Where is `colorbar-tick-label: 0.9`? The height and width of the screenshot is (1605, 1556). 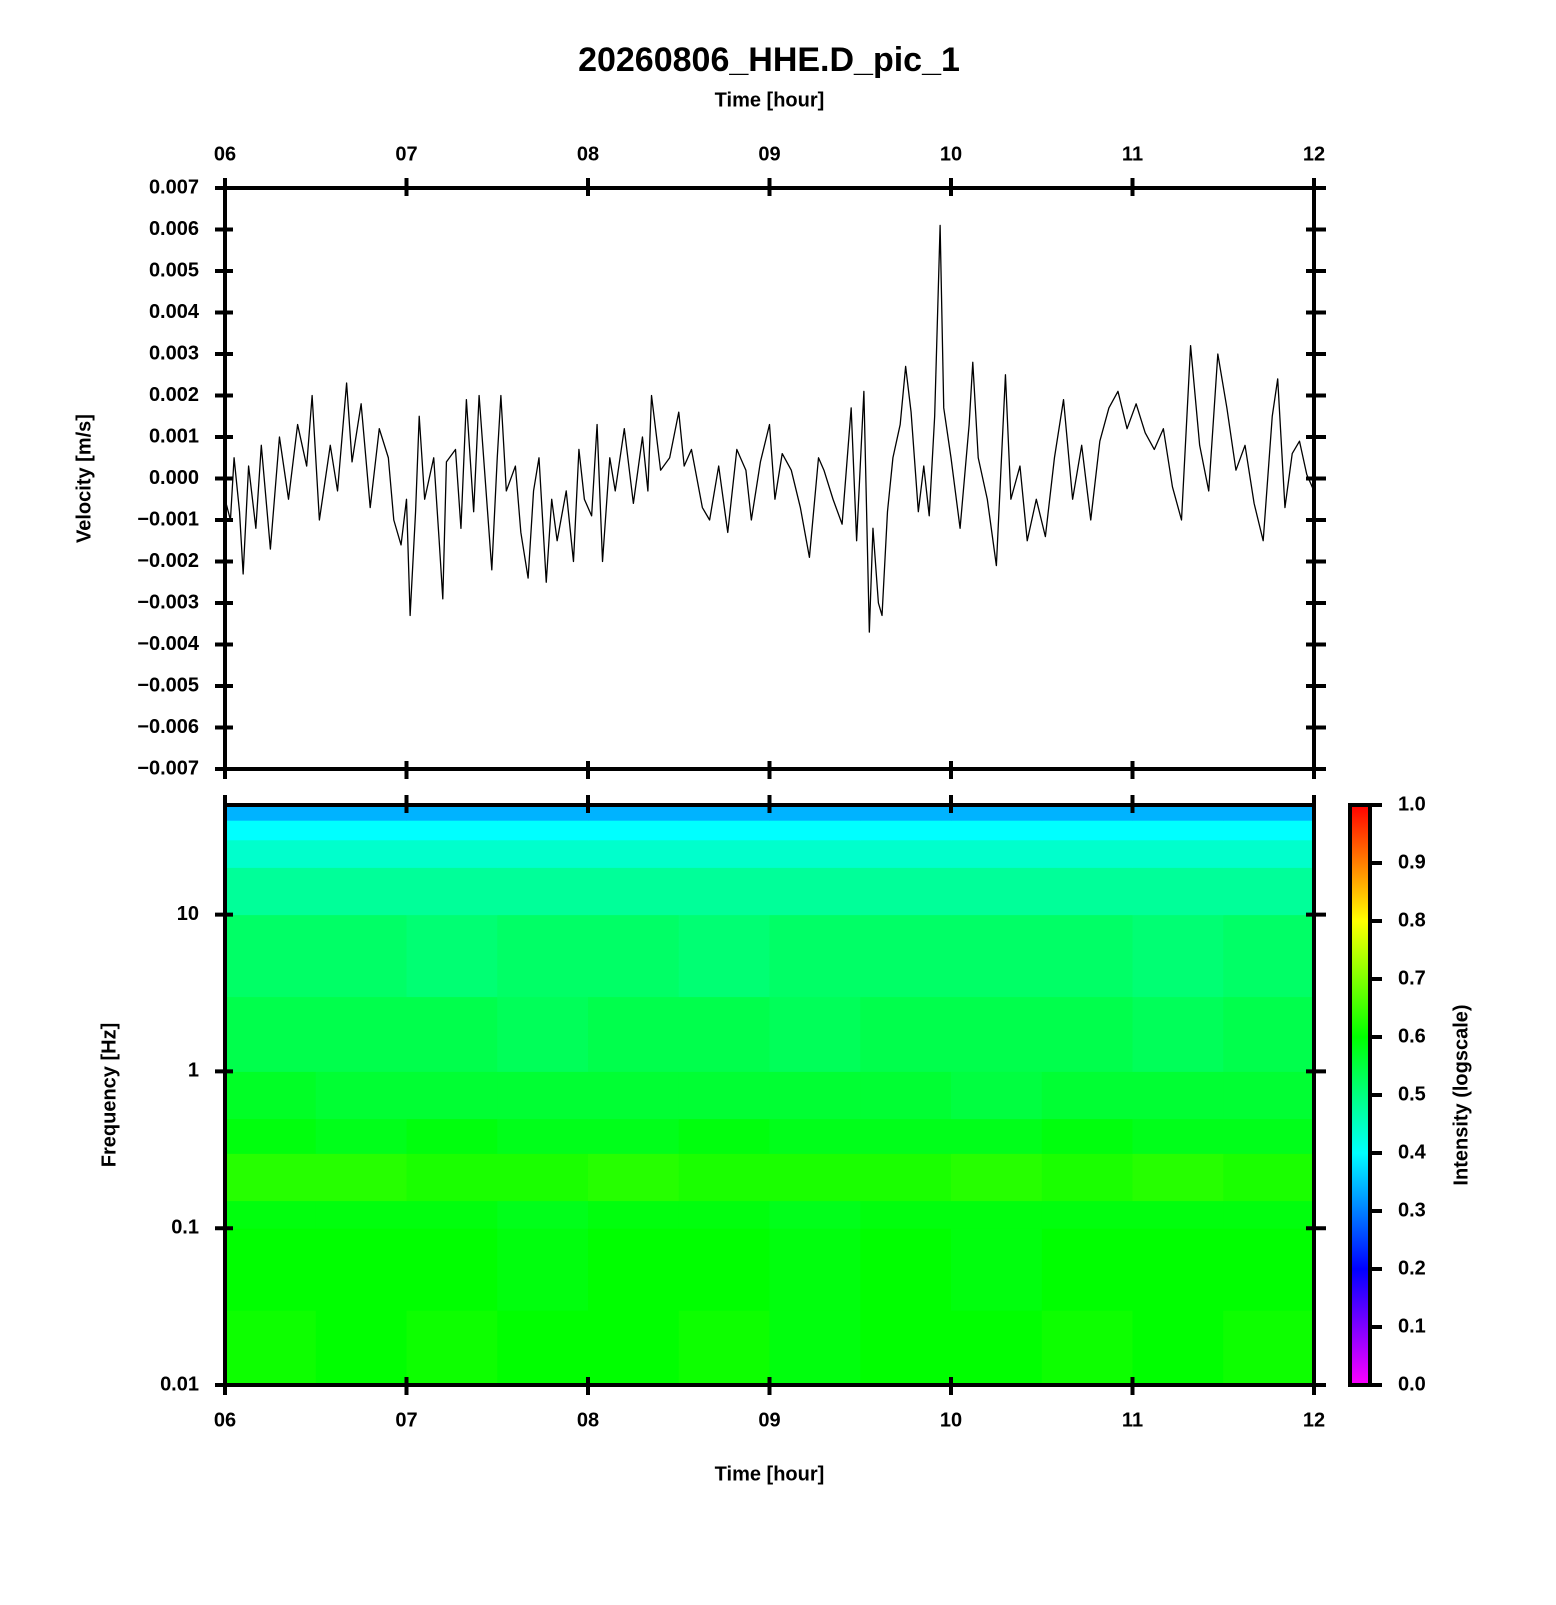 colorbar-tick-label: 0.9 is located at coordinates (1412, 862).